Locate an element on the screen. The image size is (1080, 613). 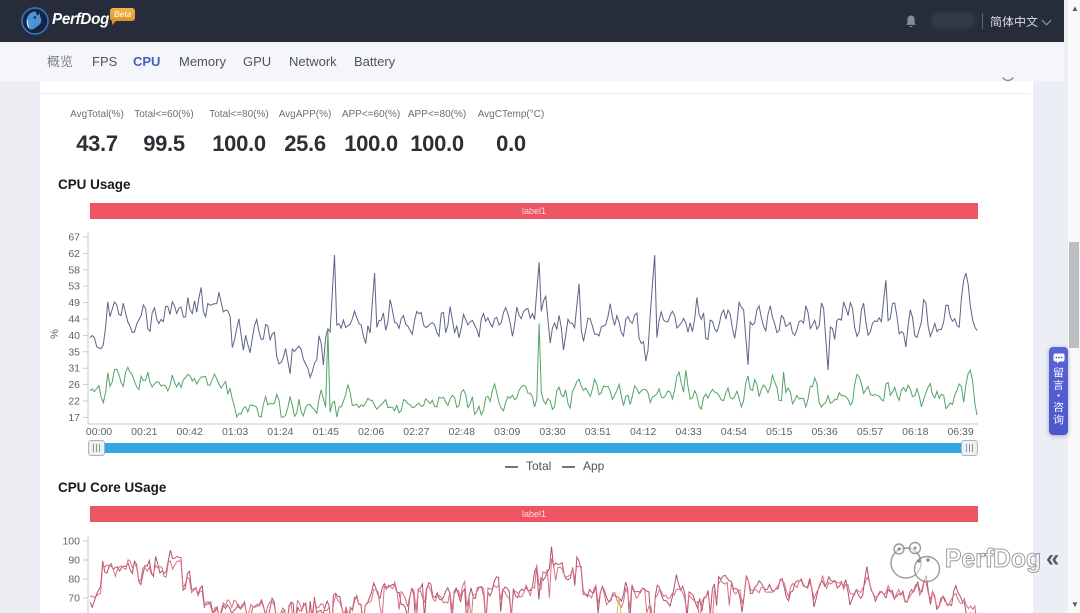
svg-text: 22 is located at coordinates (74, 402).